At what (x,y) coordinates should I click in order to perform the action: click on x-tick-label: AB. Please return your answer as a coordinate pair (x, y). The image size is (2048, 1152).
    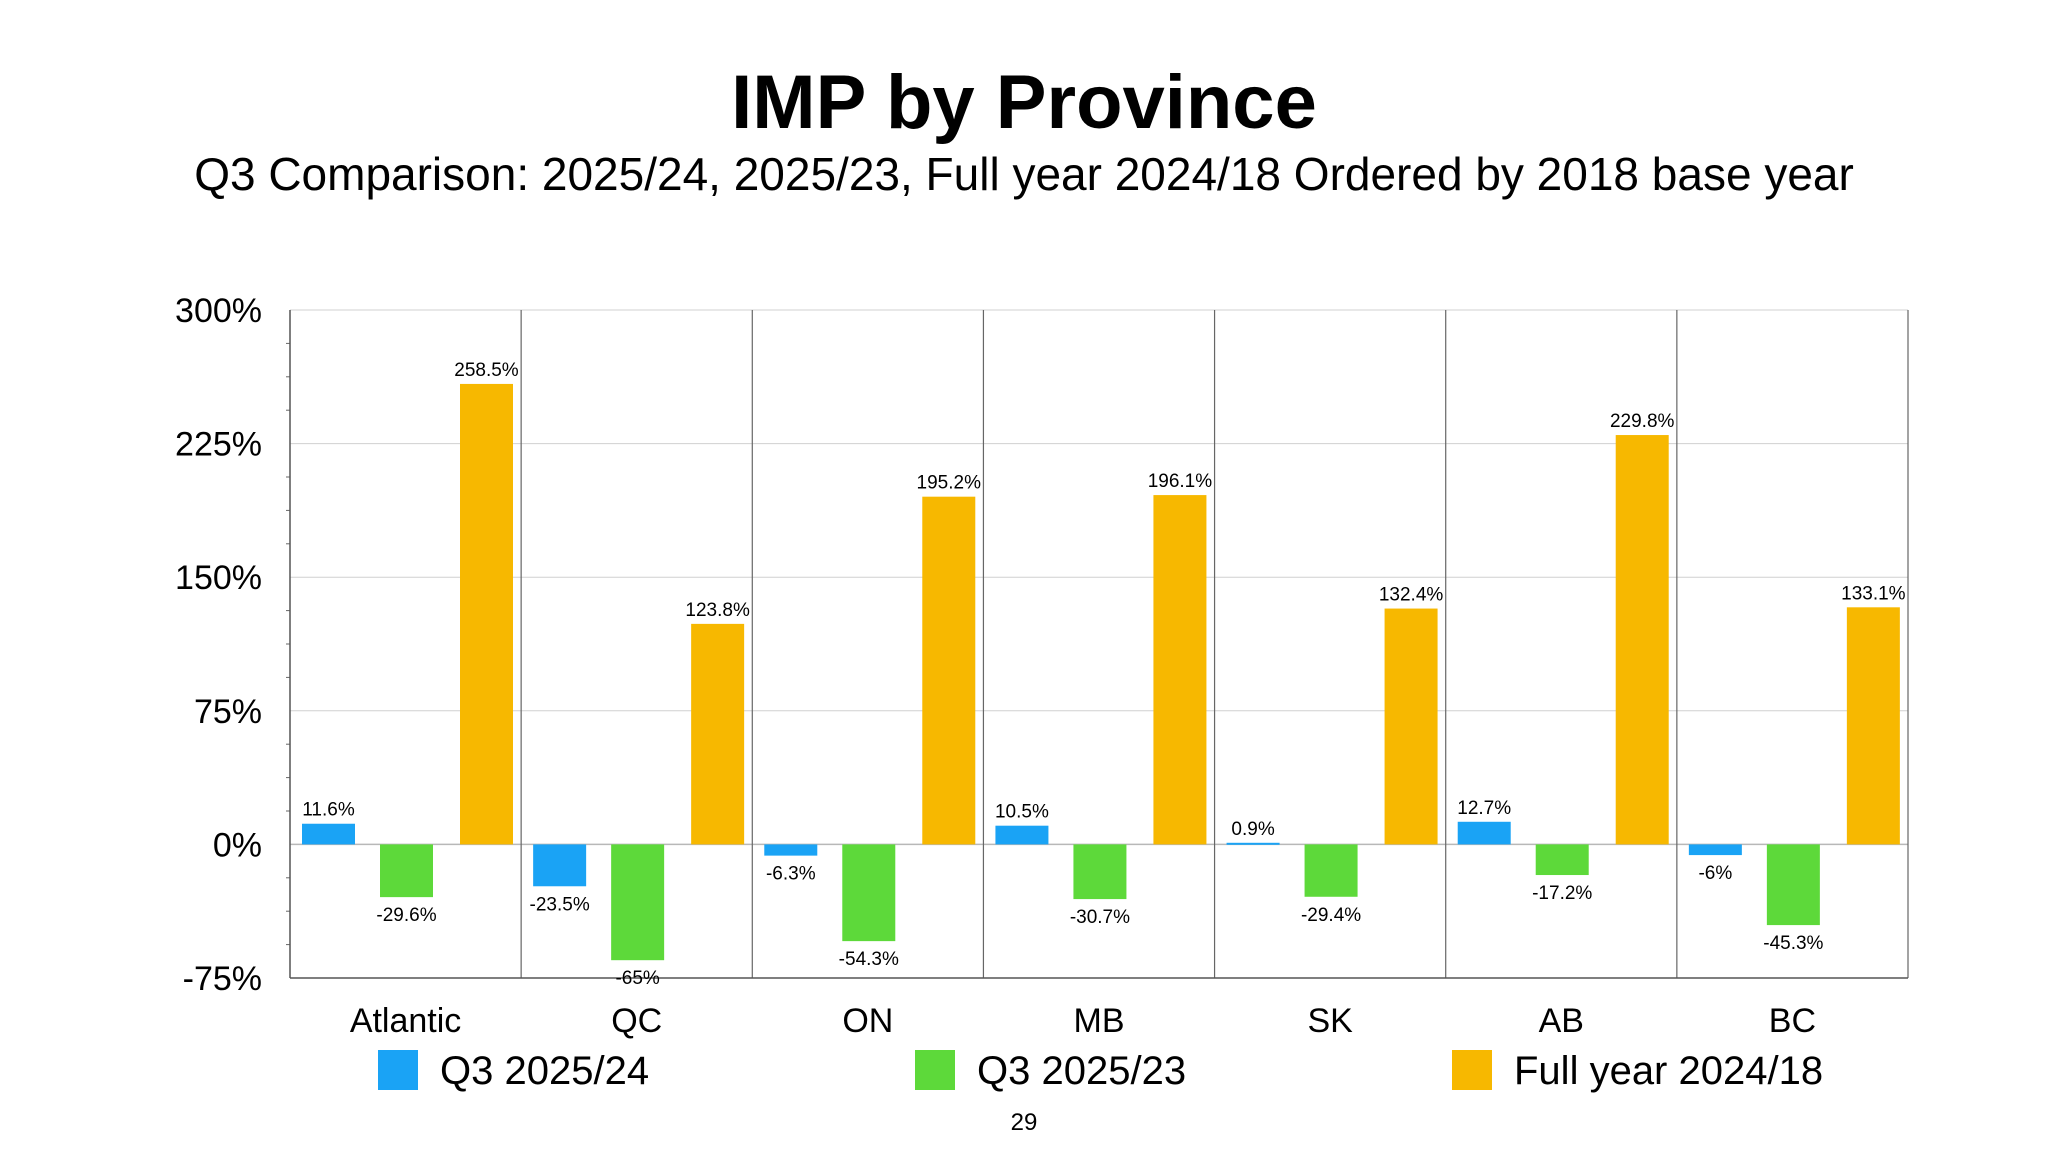
    Looking at the image, I should click on (1561, 1021).